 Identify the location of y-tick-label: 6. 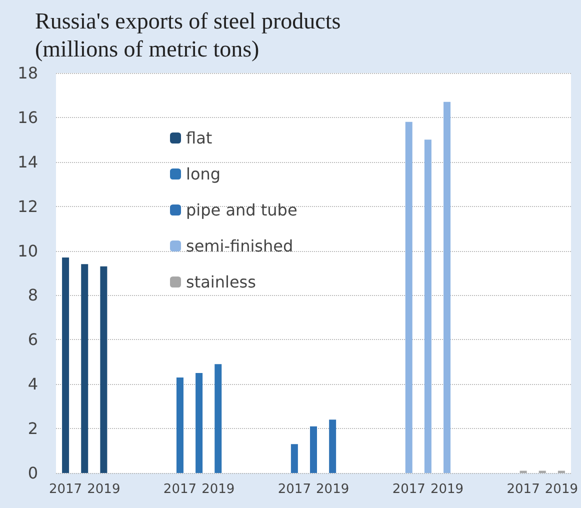
(33, 340).